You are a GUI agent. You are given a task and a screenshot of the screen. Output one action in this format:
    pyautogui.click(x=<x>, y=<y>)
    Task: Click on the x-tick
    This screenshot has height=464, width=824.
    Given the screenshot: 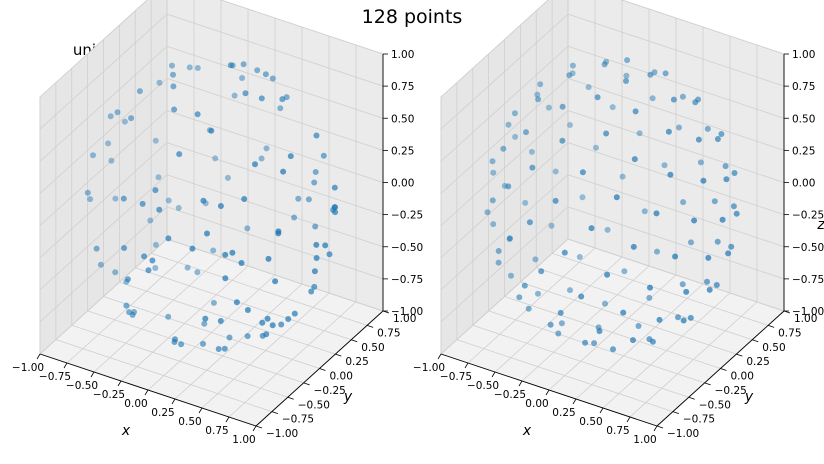 What is the action you would take?
    pyautogui.click(x=493, y=374)
    